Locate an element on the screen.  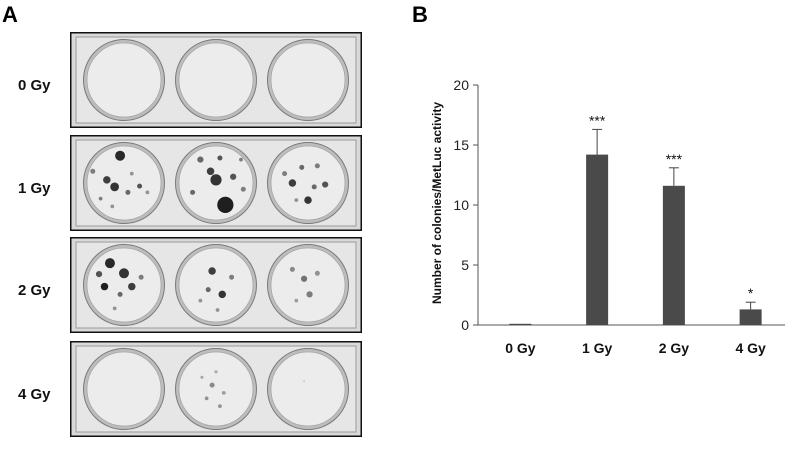
plate-label: 0 Gy is located at coordinates (34, 85).